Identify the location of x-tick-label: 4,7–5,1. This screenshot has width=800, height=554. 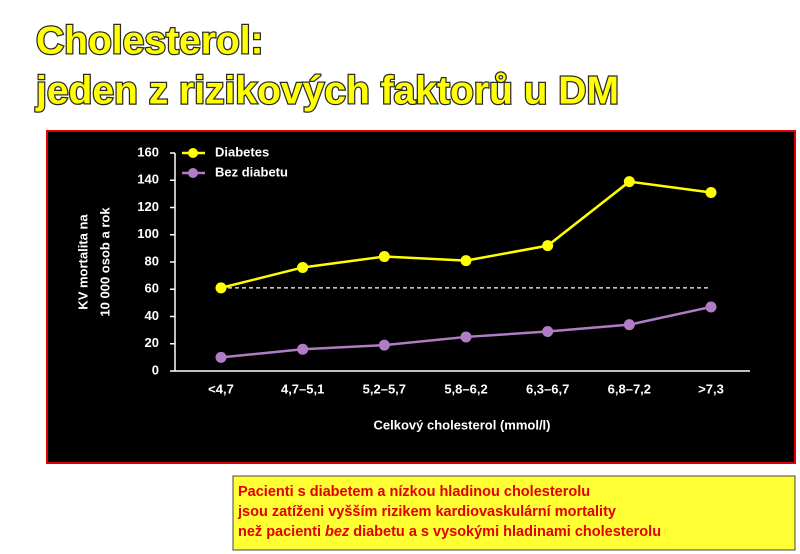
(302, 388).